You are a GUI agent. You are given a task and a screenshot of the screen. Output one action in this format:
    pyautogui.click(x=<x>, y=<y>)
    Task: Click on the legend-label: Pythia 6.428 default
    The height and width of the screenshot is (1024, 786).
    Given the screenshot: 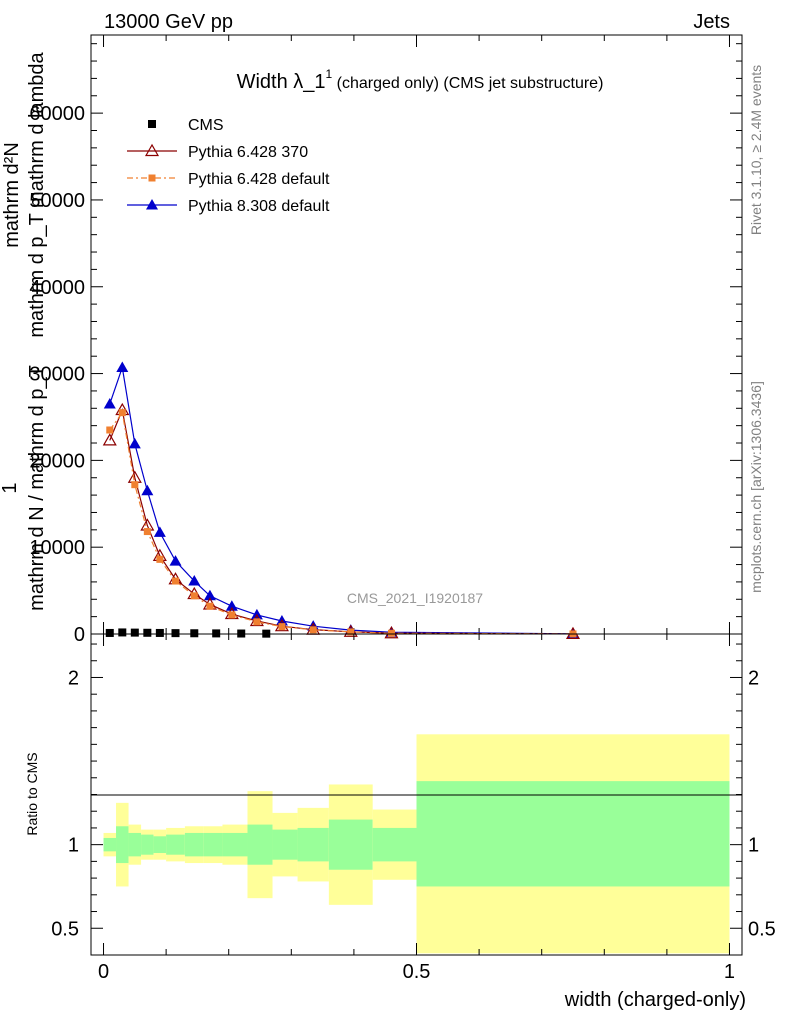 What is the action you would take?
    pyautogui.click(x=259, y=179)
    